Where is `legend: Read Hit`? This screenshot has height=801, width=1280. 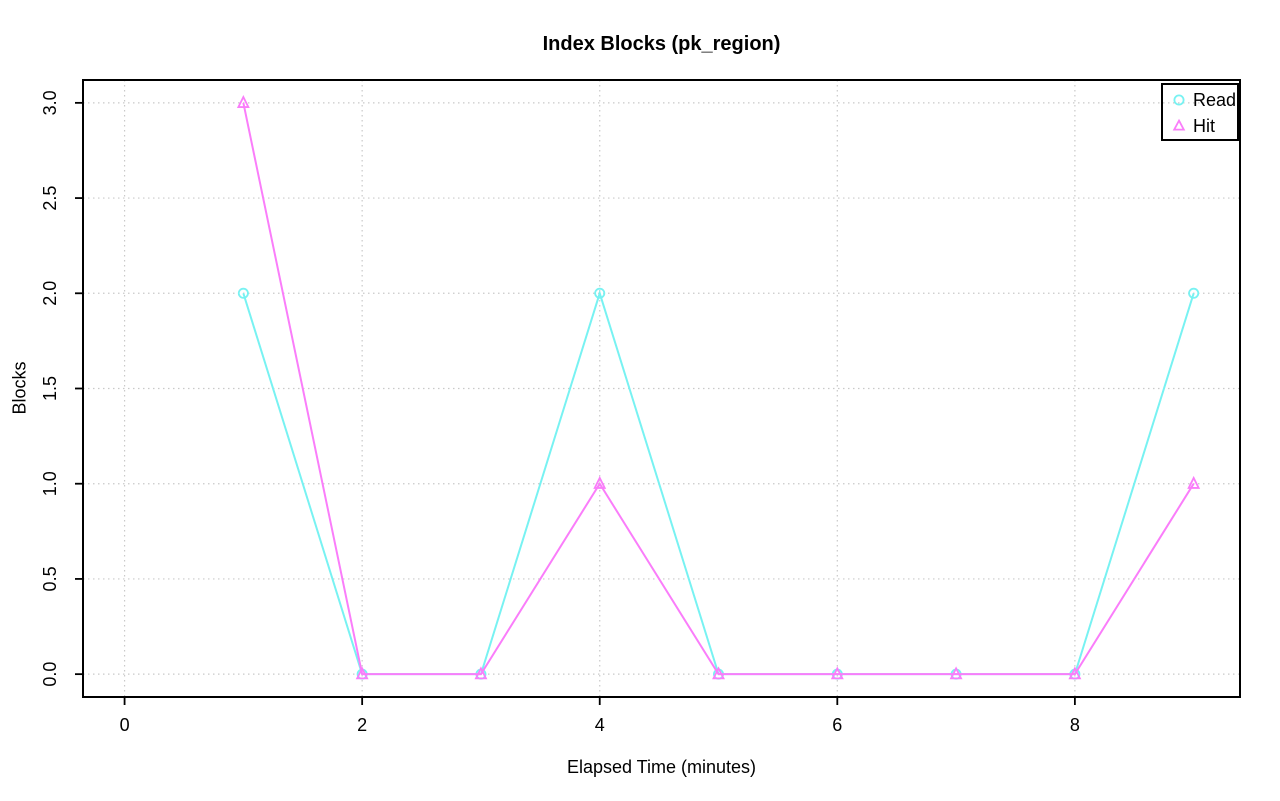
legend: Read Hit is located at coordinates (1200, 112).